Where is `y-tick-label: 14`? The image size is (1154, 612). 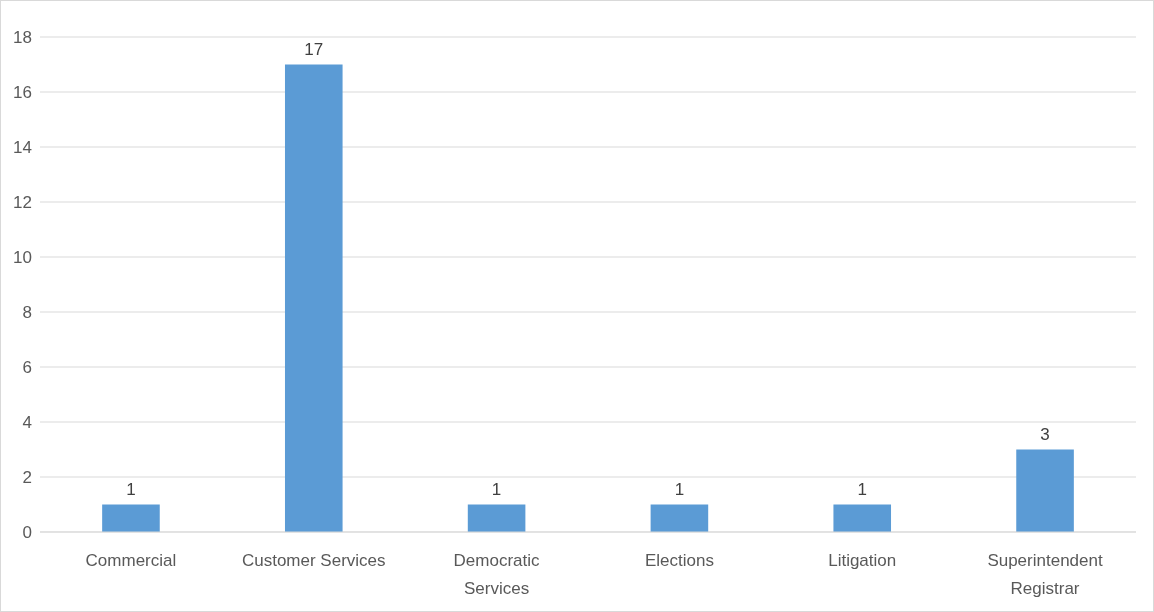
y-tick-label: 14 is located at coordinates (22, 147).